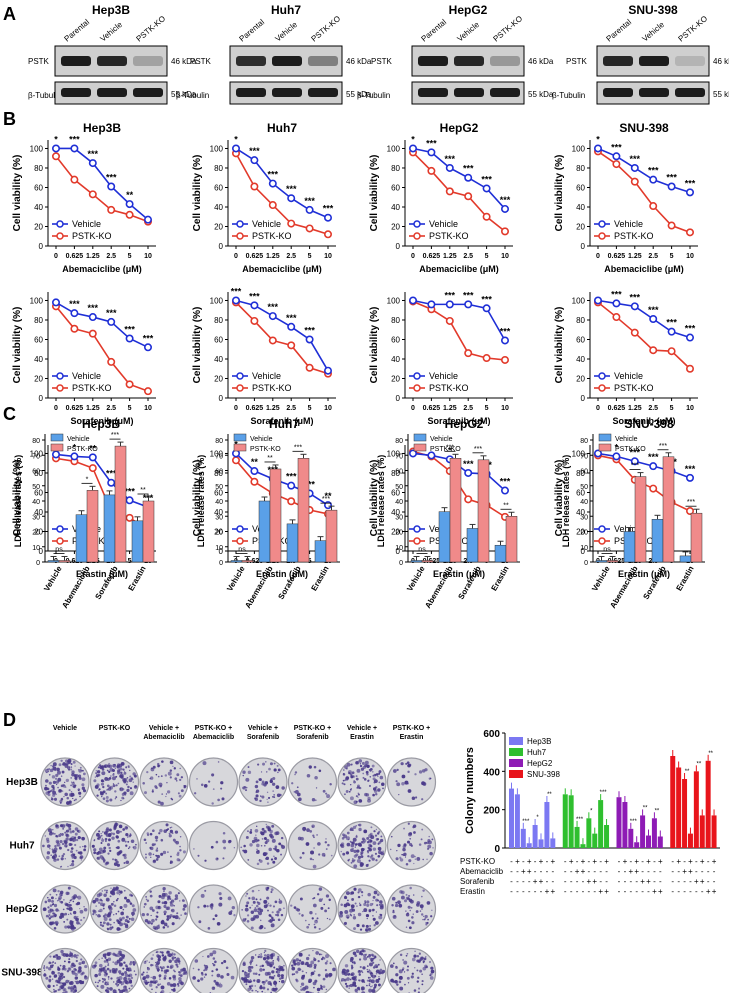 Image resolution: width=729 pixels, height=993 pixels. I want to click on y-tick-label: 0, so click(583, 398).